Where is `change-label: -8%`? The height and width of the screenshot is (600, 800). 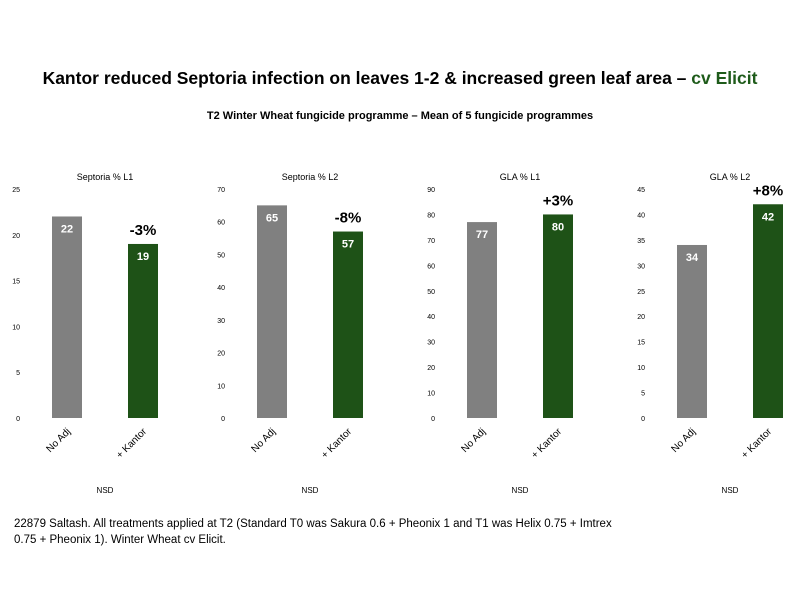
change-label: -8% is located at coordinates (348, 218).